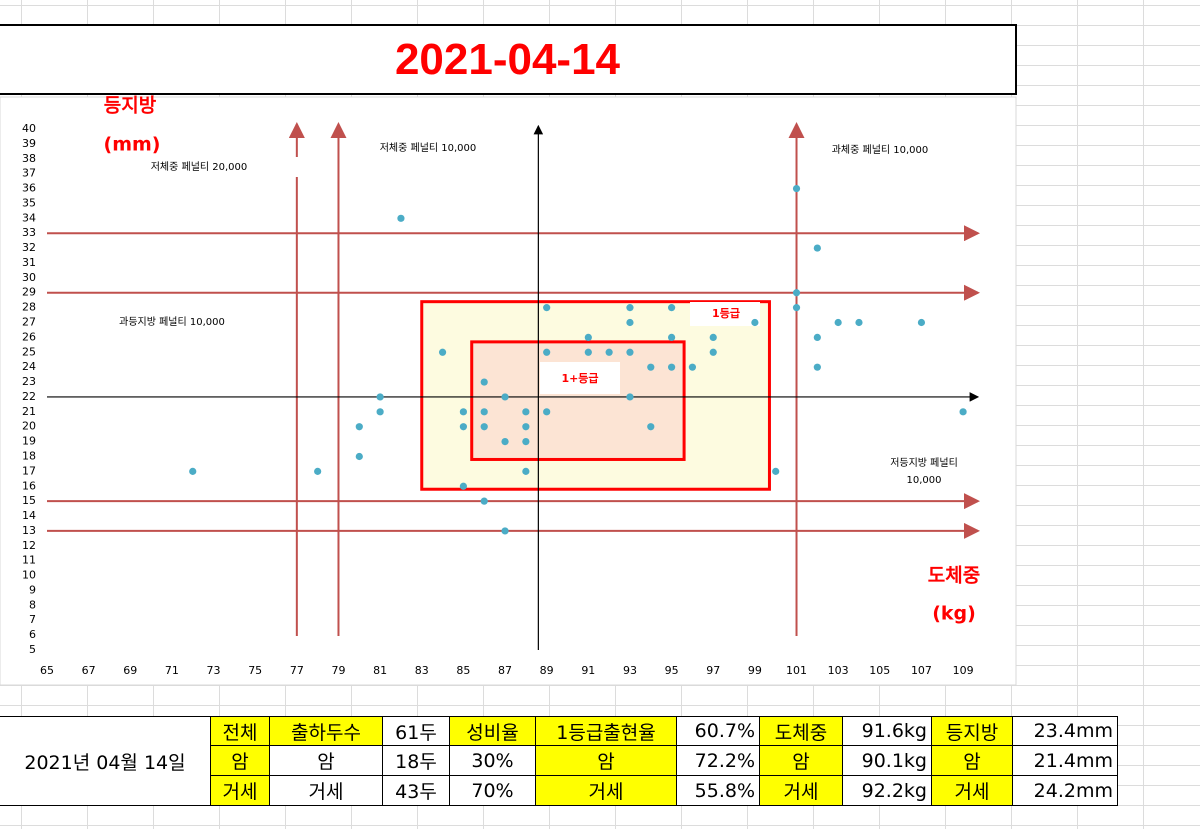 The width and height of the screenshot is (1200, 829). I want to click on table-cell: 성비율, so click(493, 731).